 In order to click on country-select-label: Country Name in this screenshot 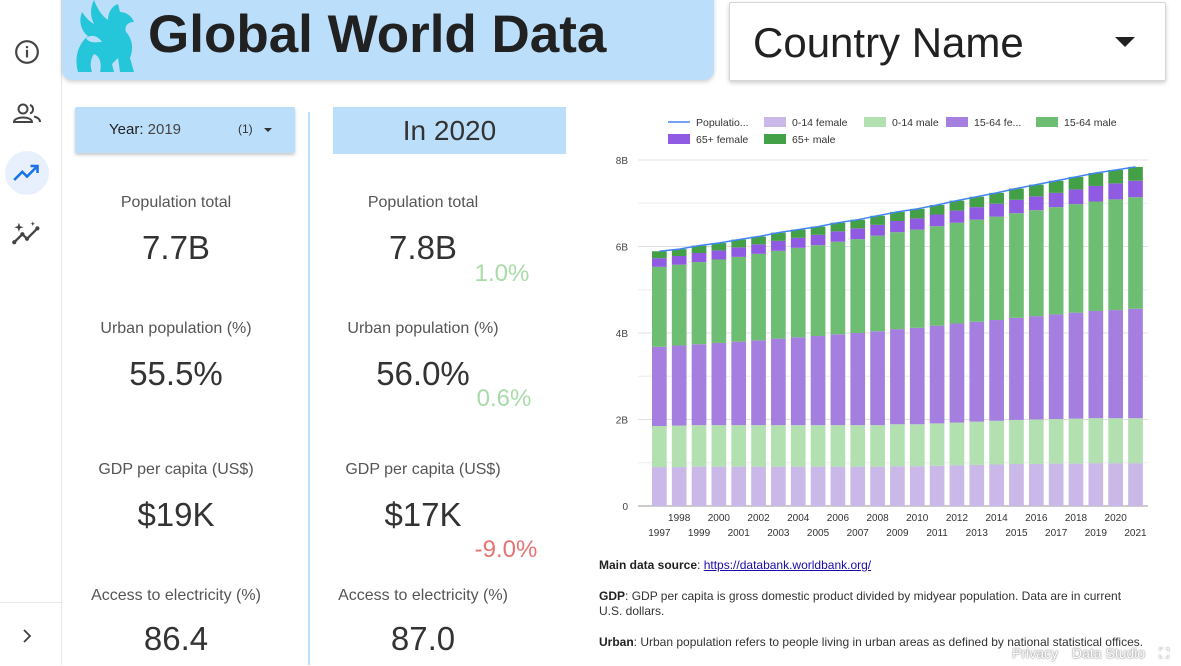, I will do `click(888, 42)`.